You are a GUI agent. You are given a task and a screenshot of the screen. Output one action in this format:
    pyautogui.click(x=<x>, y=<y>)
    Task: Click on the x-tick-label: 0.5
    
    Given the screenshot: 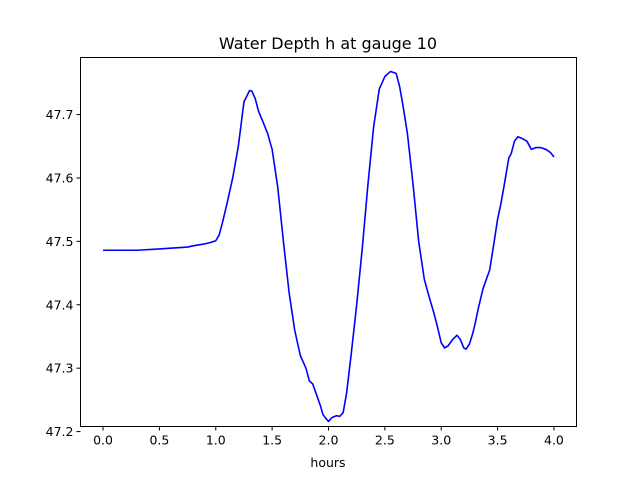 What is the action you would take?
    pyautogui.click(x=159, y=440)
    